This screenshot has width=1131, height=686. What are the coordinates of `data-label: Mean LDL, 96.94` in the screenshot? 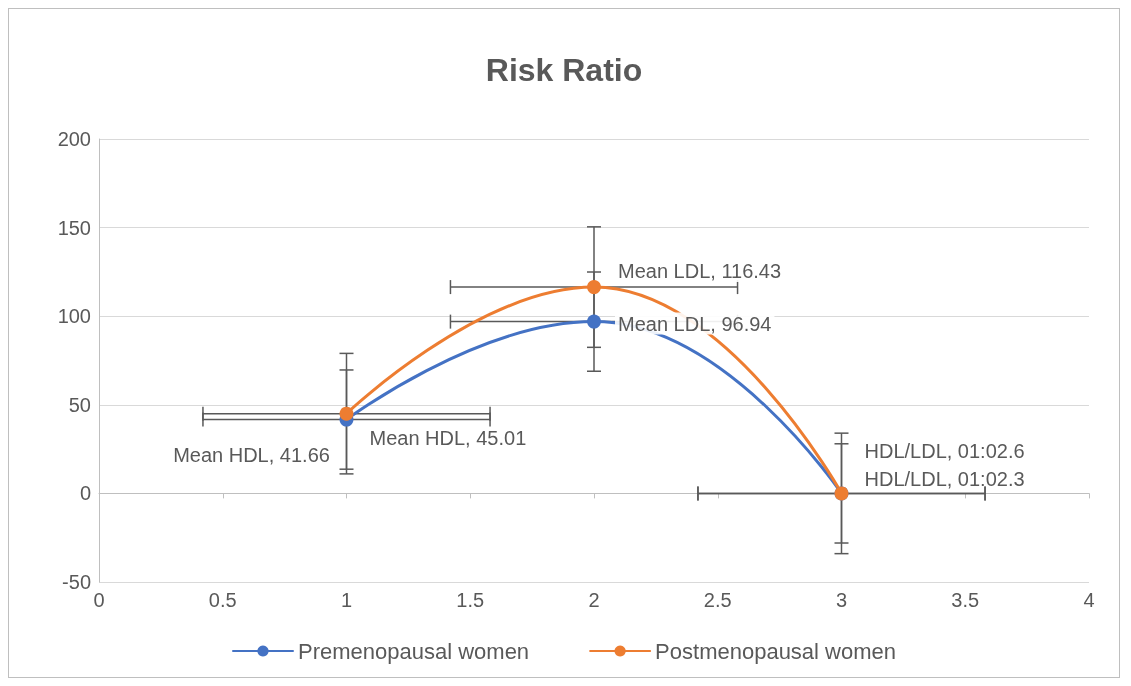 It's located at (695, 323).